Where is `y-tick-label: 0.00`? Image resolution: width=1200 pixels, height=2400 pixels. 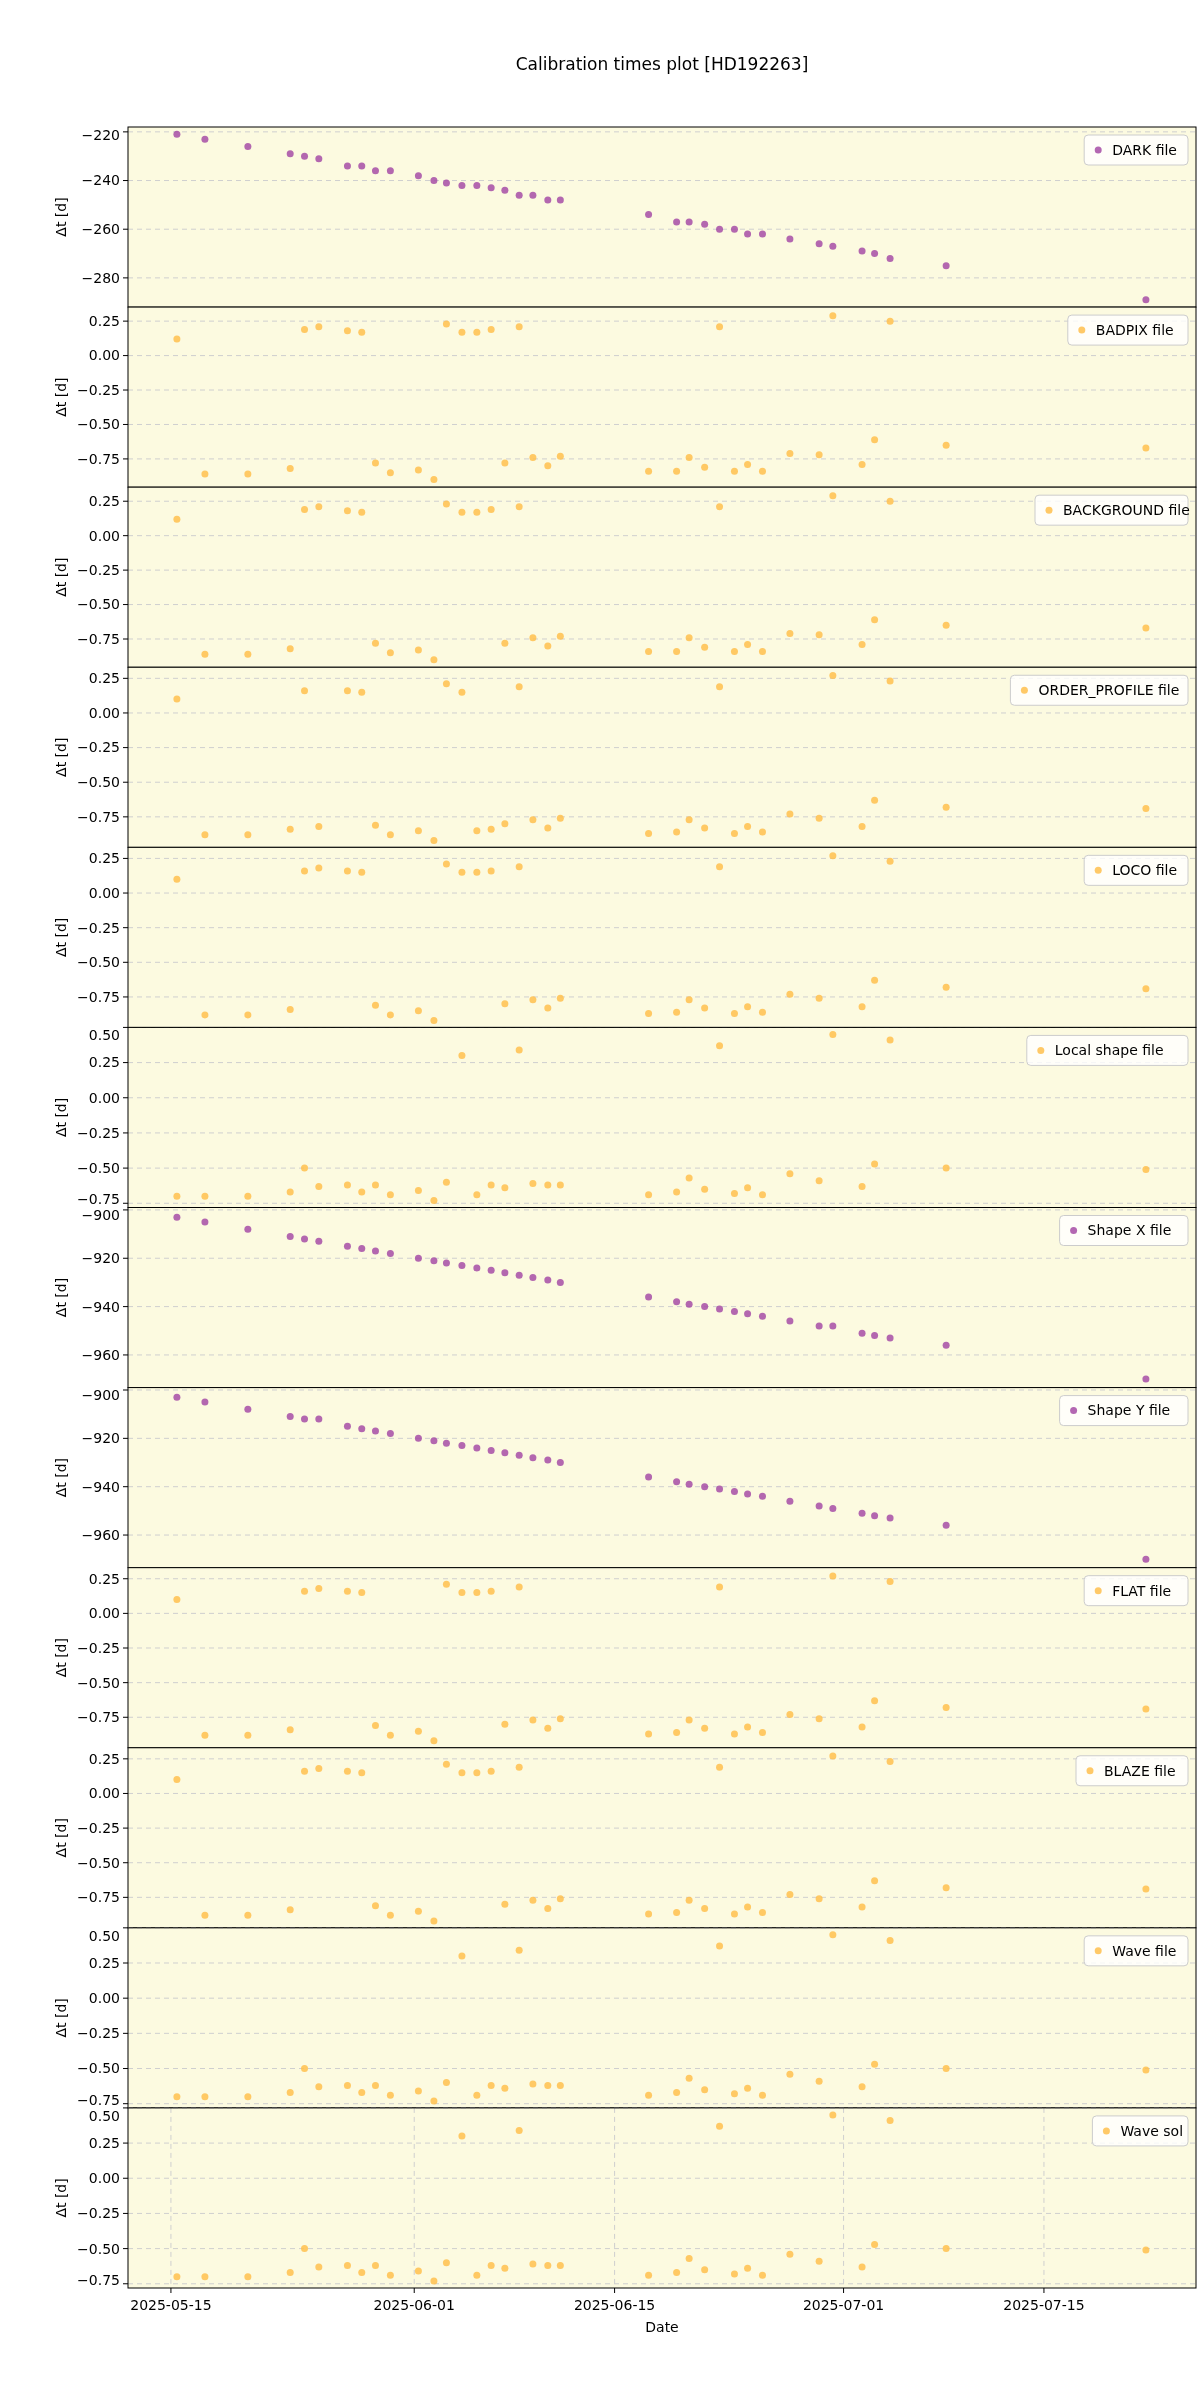 y-tick-label: 0.00 is located at coordinates (104, 1998).